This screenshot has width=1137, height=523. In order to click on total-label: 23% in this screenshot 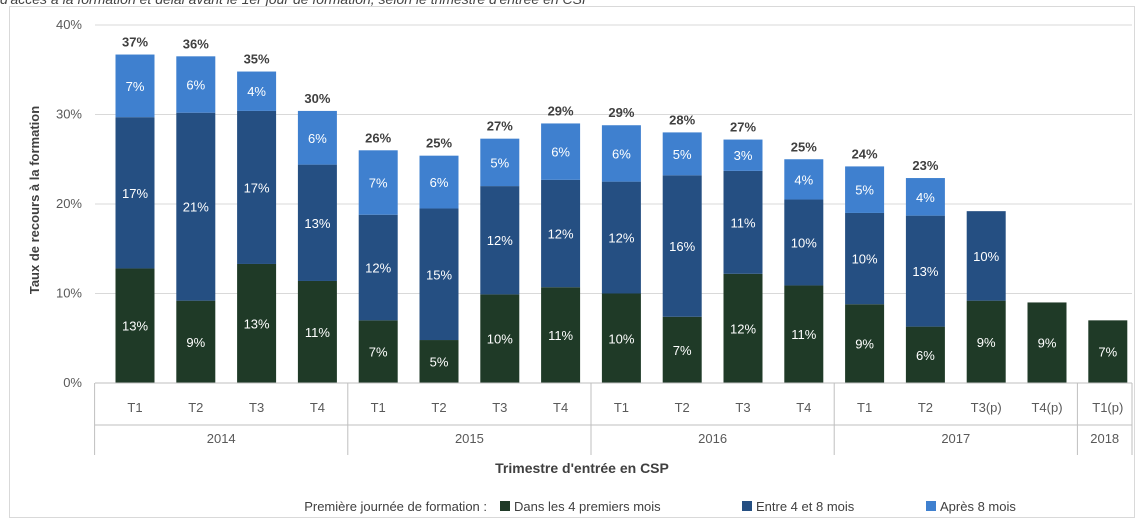, I will do `click(925, 165)`.